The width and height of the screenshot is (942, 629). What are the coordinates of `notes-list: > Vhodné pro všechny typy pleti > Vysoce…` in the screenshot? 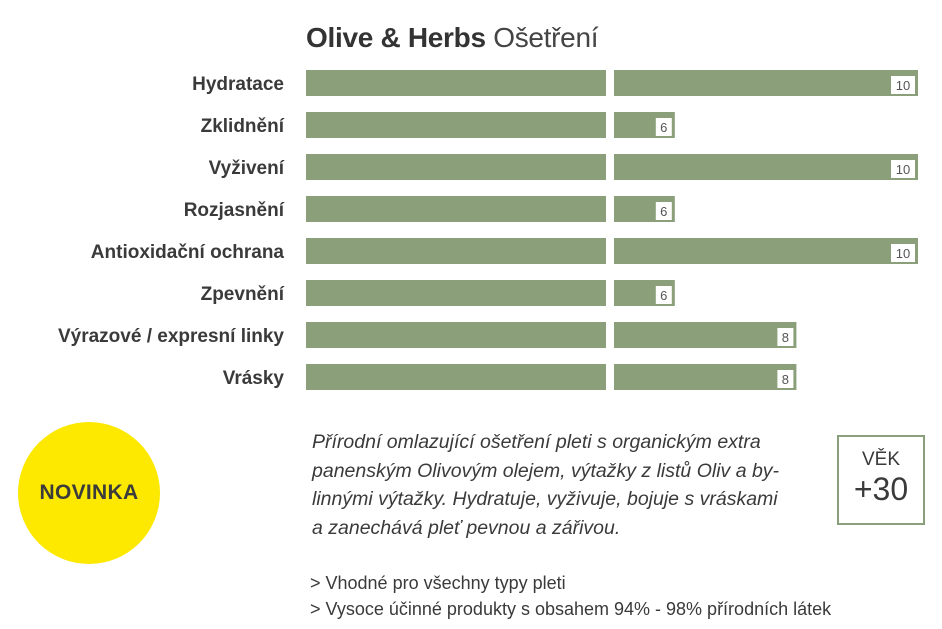 It's located at (570, 596).